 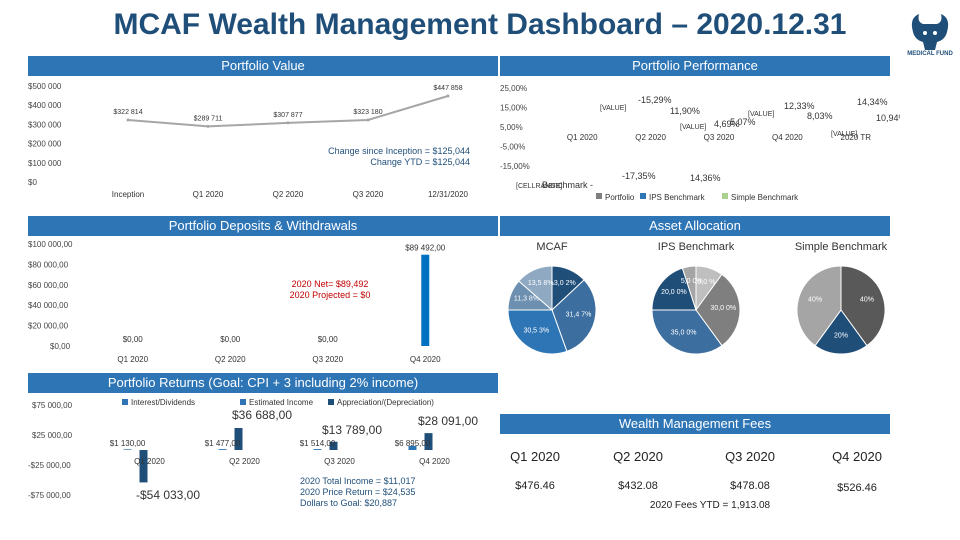 I want to click on returns-appreciation-label: -$54 033,00, so click(x=168, y=495).